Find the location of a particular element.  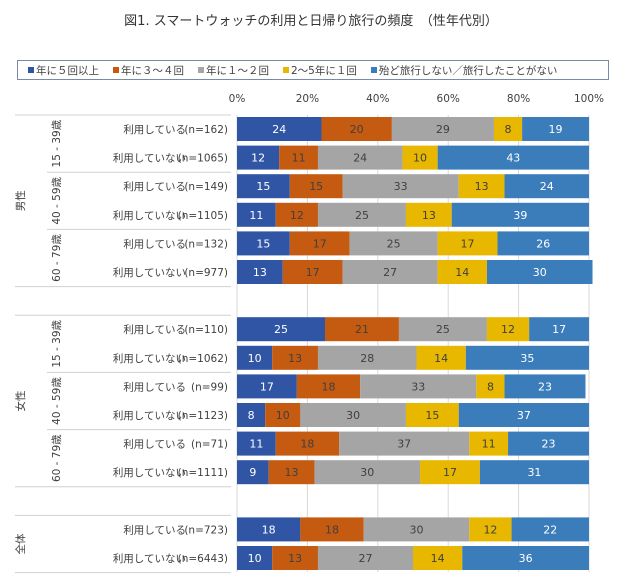

legend-swatch is located at coordinates (286, 70).